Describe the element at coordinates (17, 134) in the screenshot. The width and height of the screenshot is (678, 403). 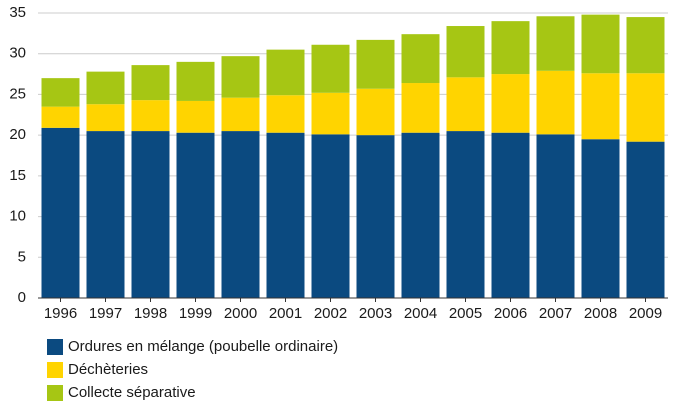
I see `y-tick-label: 20` at that location.